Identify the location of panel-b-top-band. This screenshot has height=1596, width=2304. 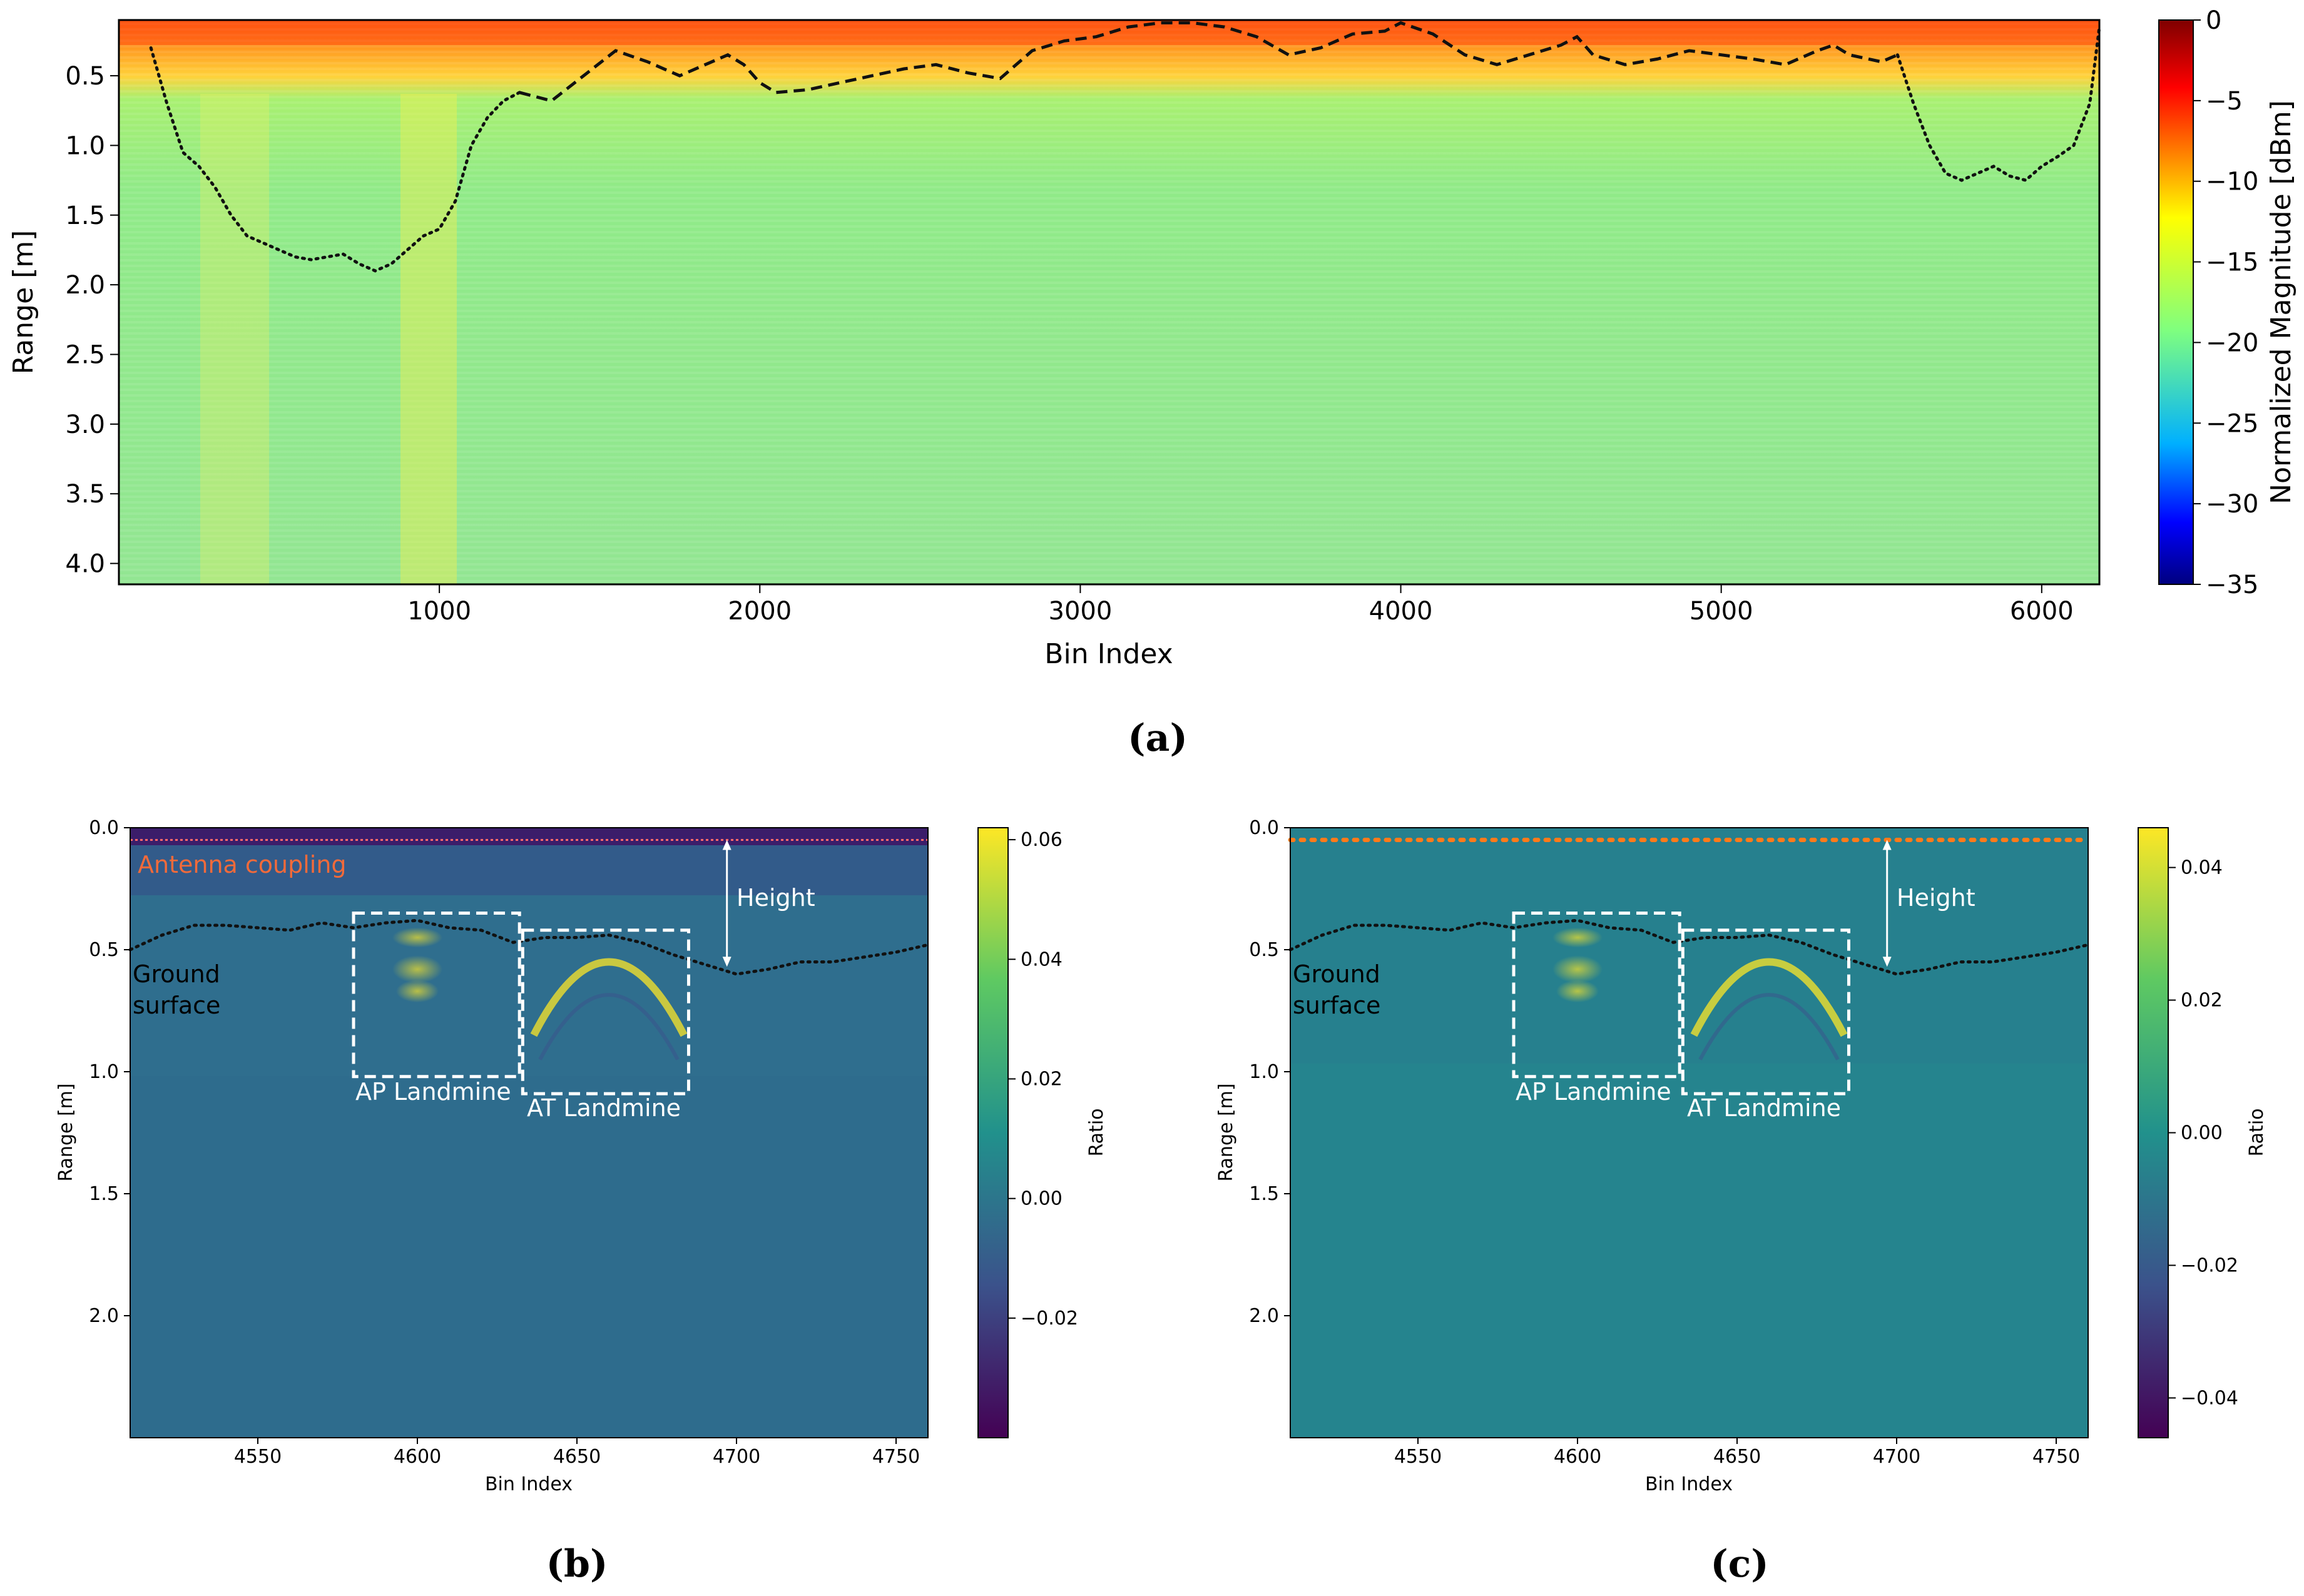
(529, 837).